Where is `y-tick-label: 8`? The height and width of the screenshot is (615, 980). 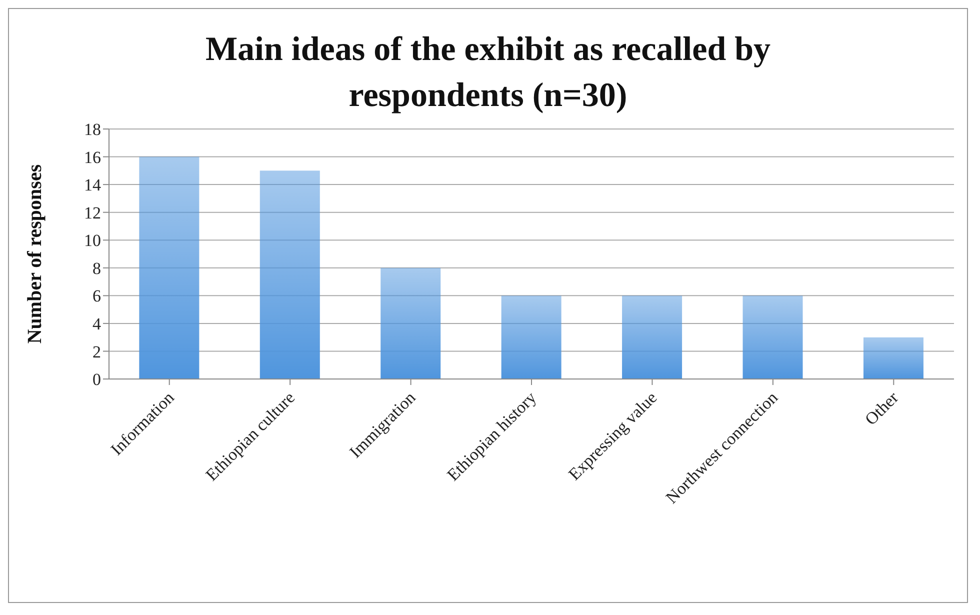 y-tick-label: 8 is located at coordinates (96, 268).